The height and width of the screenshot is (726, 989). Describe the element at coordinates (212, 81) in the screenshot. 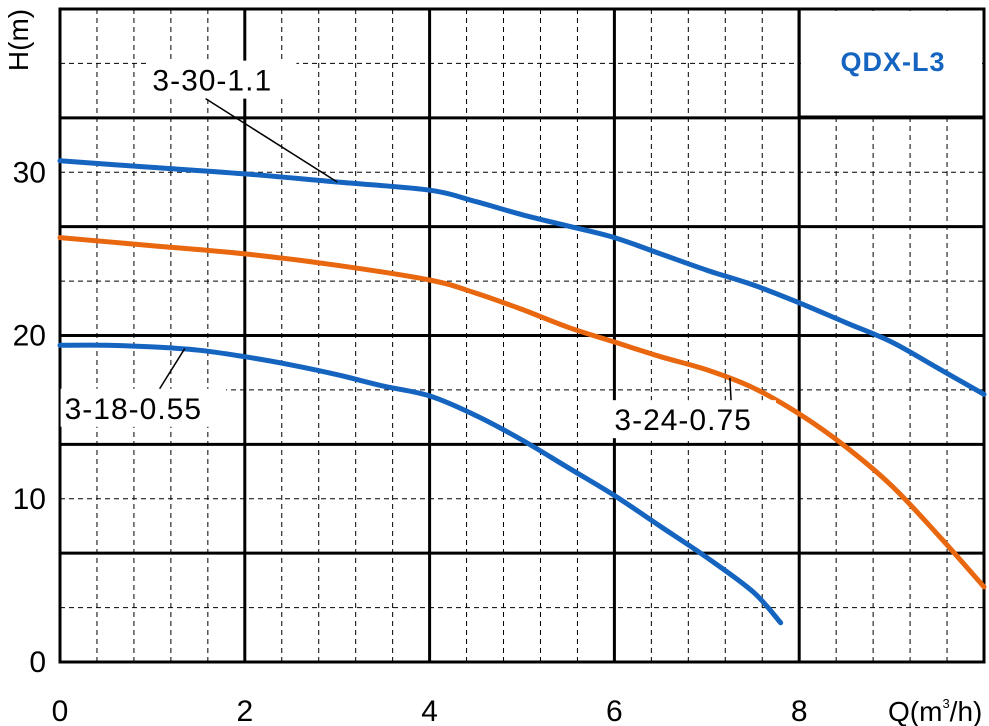

I see `annotation-label: 3-30-1.1` at that location.